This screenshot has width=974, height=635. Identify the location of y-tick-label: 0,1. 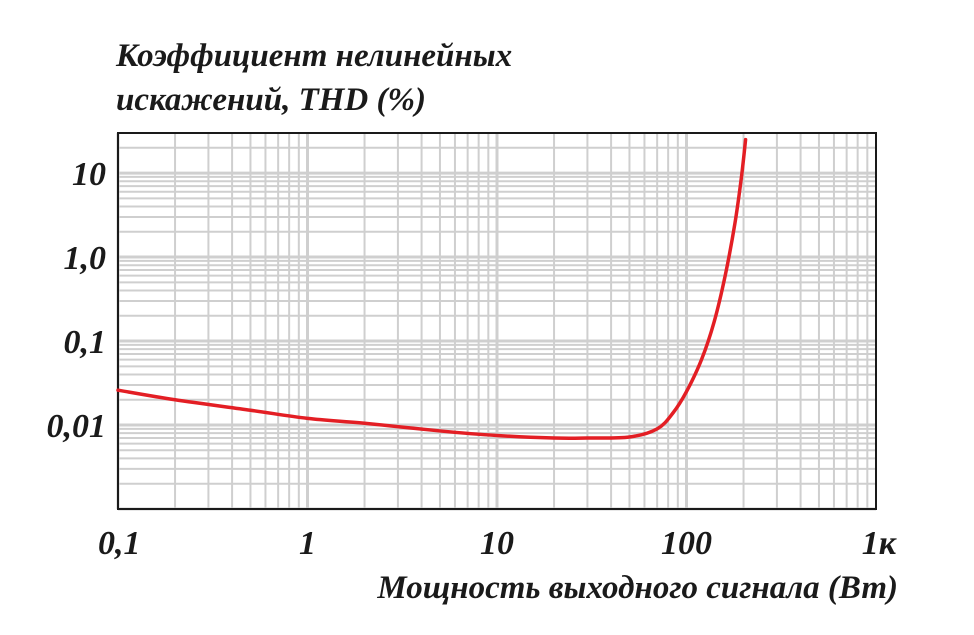
(85, 342).